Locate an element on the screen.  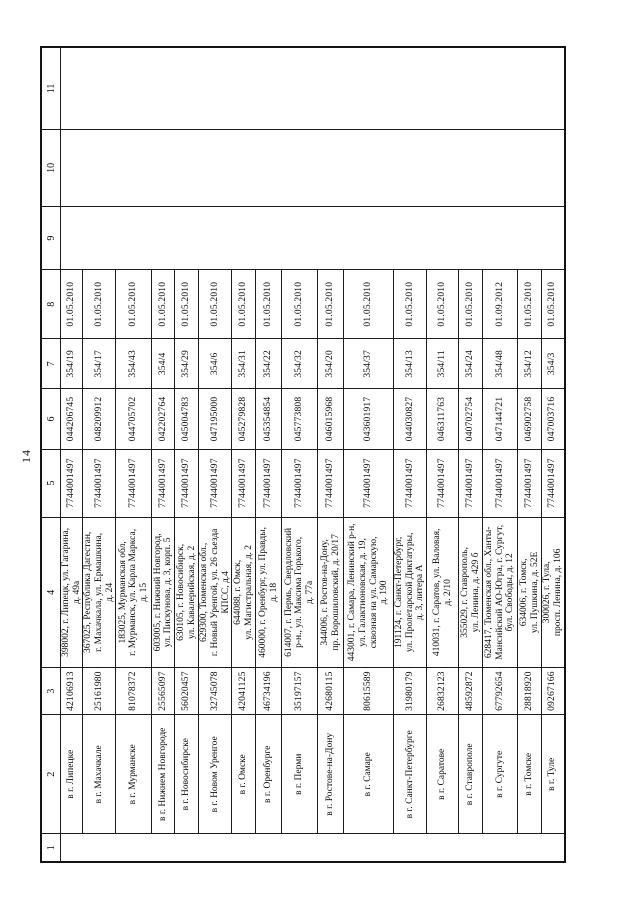
cell-city: в г. Ставрополе is located at coordinates (470, 774).